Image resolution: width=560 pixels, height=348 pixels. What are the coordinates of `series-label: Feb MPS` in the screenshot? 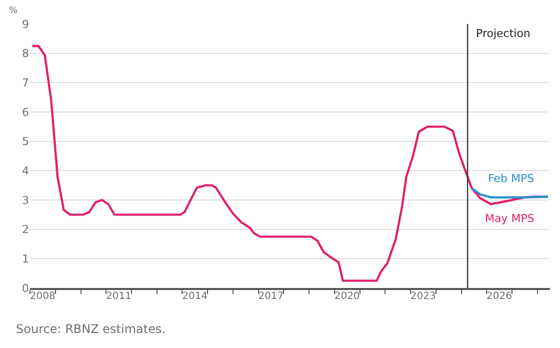 It's located at (511, 178).